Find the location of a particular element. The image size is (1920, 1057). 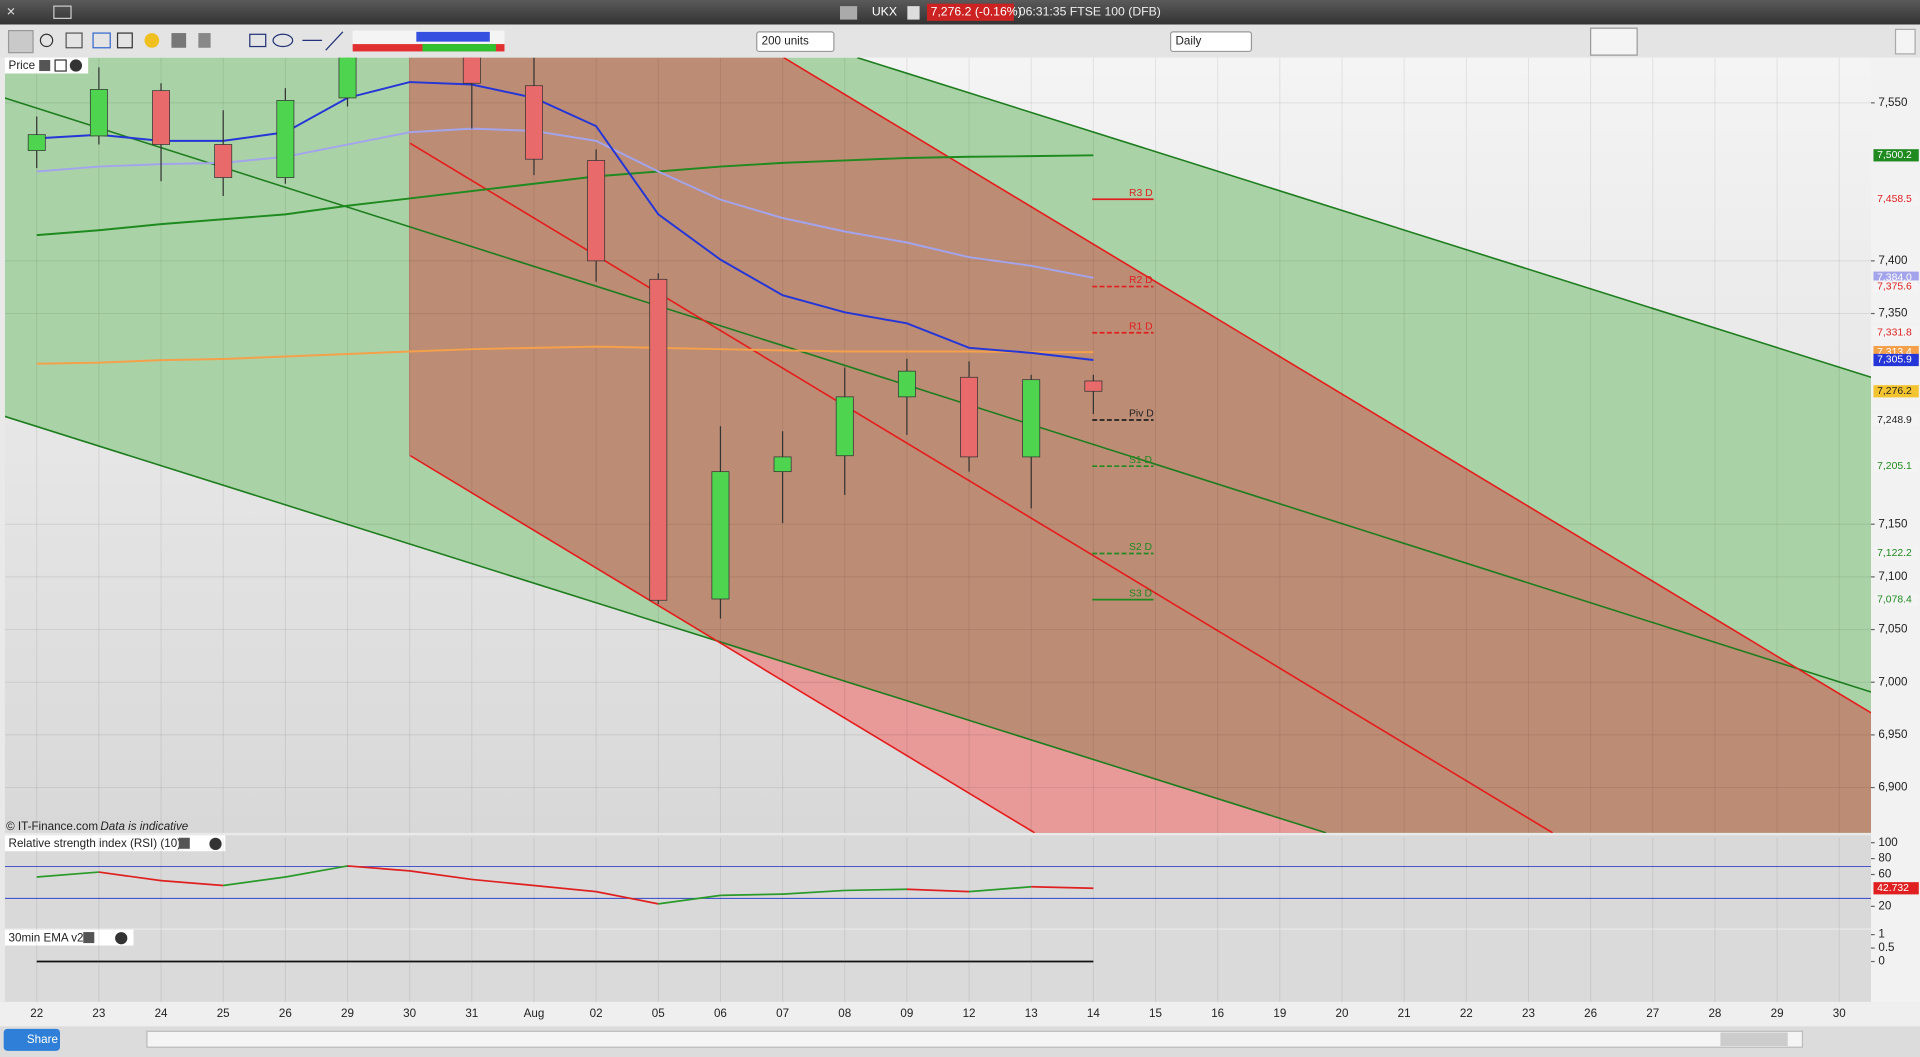

price-box is located at coordinates (970, 12).